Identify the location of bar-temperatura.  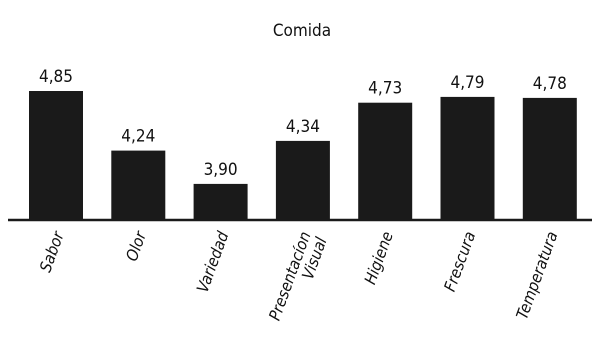
(549, 158).